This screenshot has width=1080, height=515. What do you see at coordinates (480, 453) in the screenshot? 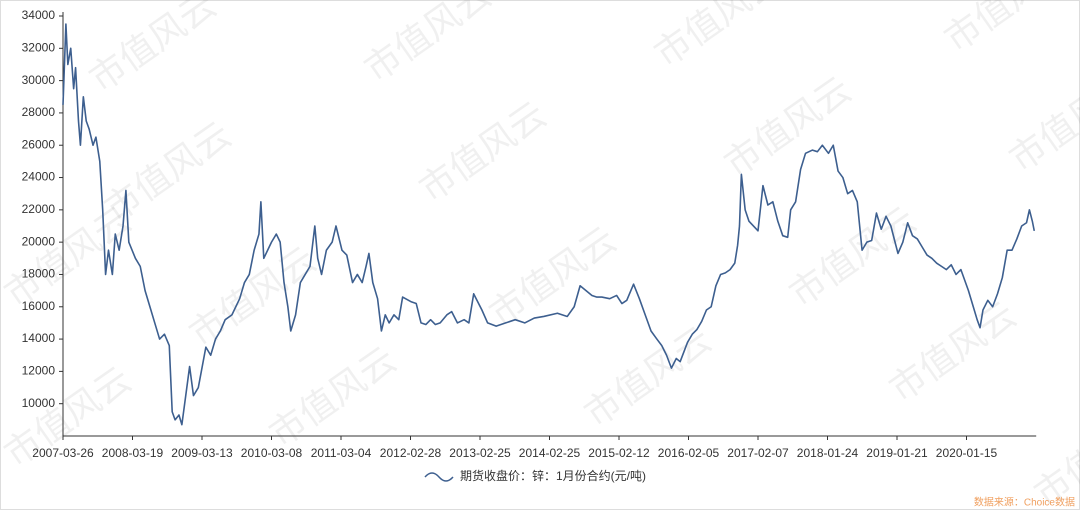
I see `x-tick-label: 2013-02-25` at bounding box center [480, 453].